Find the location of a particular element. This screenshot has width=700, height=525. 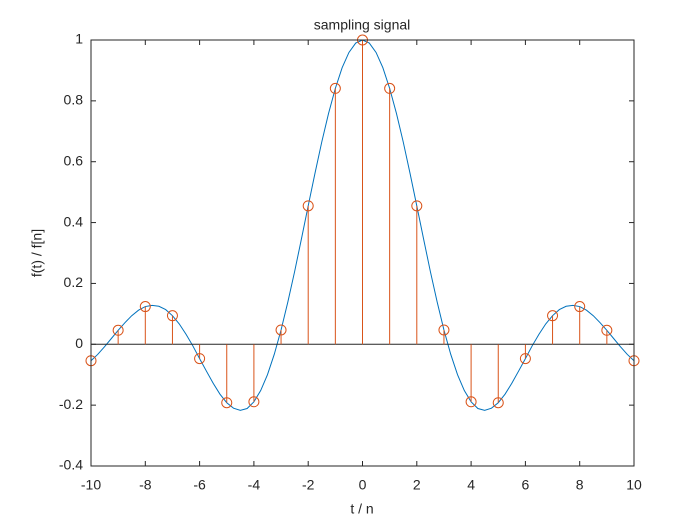

y-tick-label: 0.4 is located at coordinates (74, 221).